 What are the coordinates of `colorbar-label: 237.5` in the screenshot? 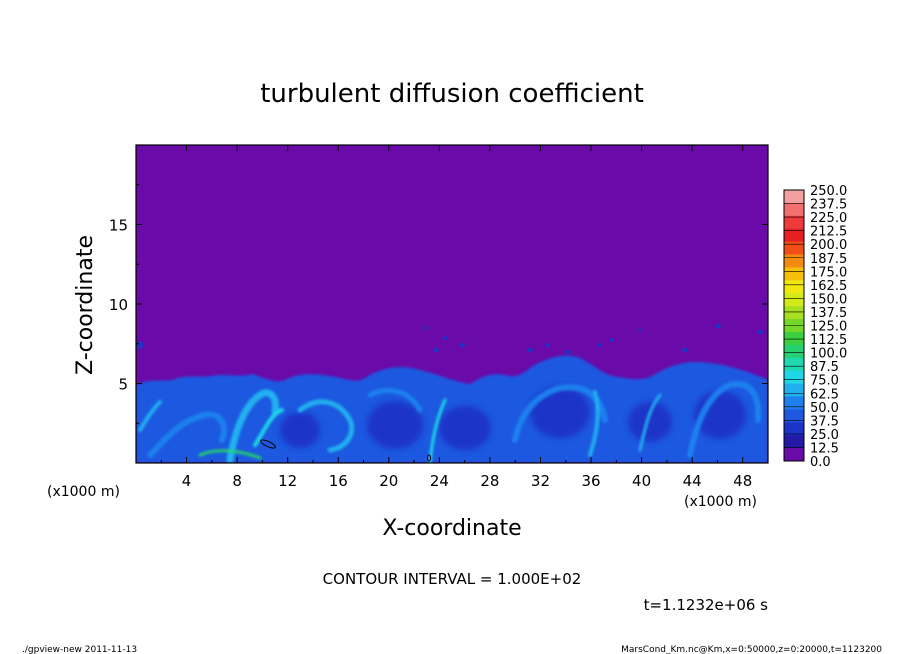 It's located at (828, 205).